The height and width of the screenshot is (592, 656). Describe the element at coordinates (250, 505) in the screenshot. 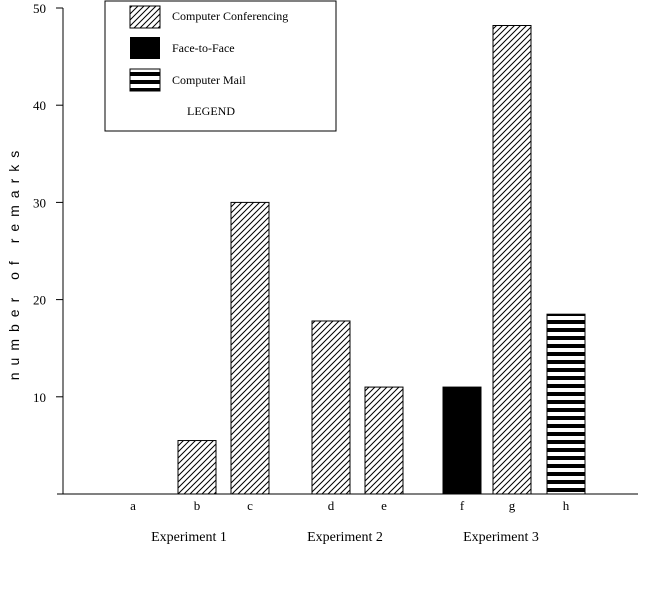

I see `category-label-c: c` at that location.